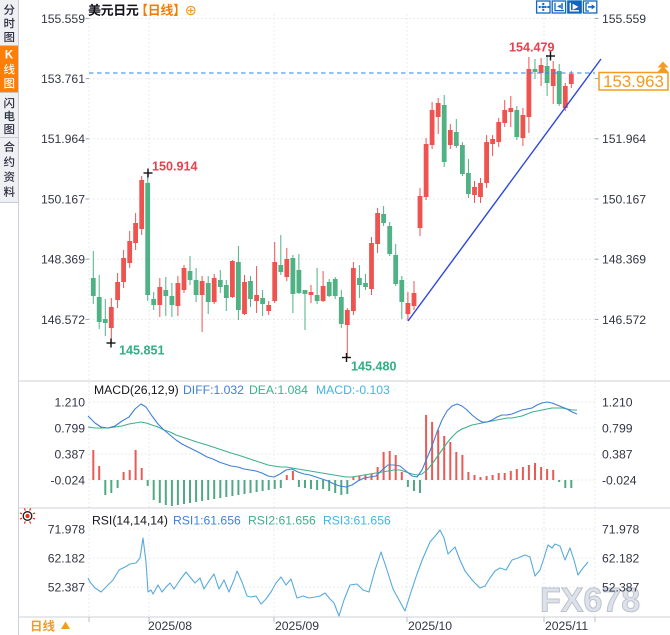 The width and height of the screenshot is (670, 635). Describe the element at coordinates (142, 351) in the screenshot. I see `svg-text: 145.851` at that location.